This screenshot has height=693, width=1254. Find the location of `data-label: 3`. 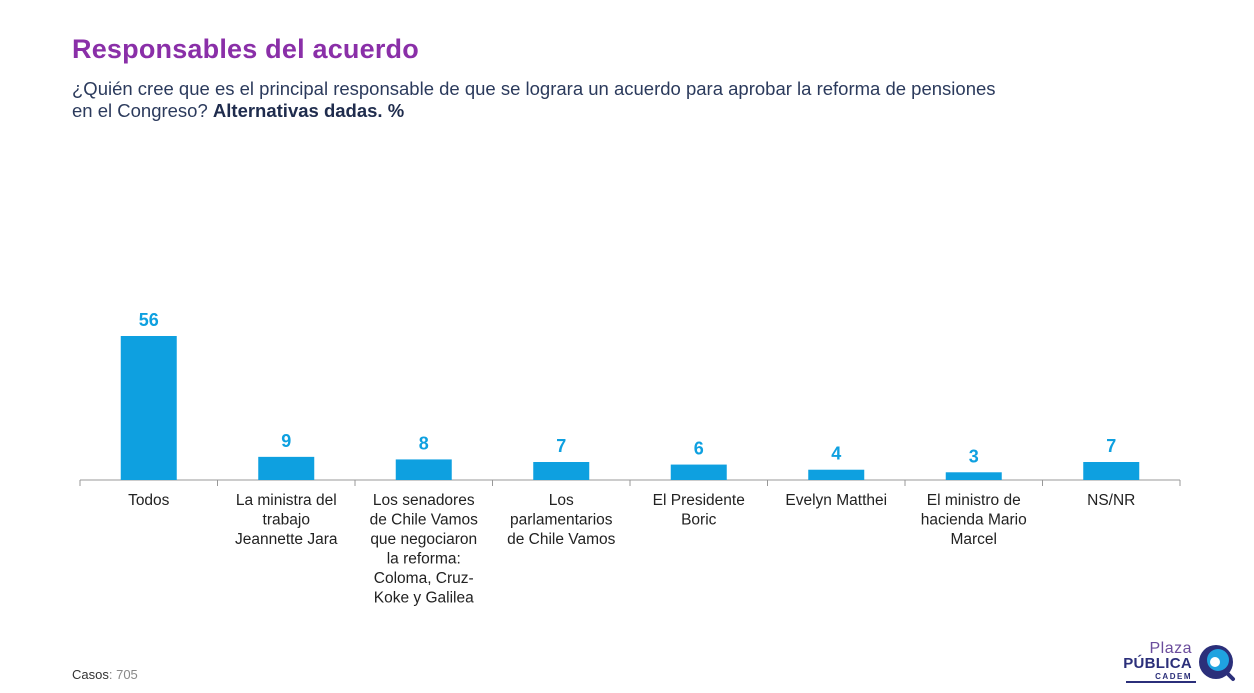

data-label: 3 is located at coordinates (974, 456).